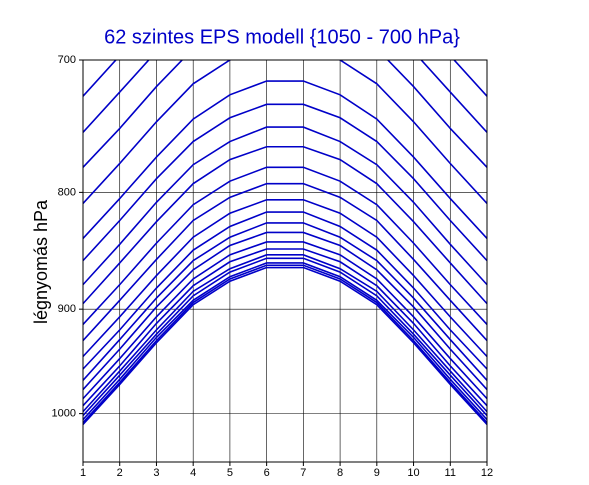  Describe the element at coordinates (303, 473) in the screenshot. I see `x-tick-label: 7` at that location.